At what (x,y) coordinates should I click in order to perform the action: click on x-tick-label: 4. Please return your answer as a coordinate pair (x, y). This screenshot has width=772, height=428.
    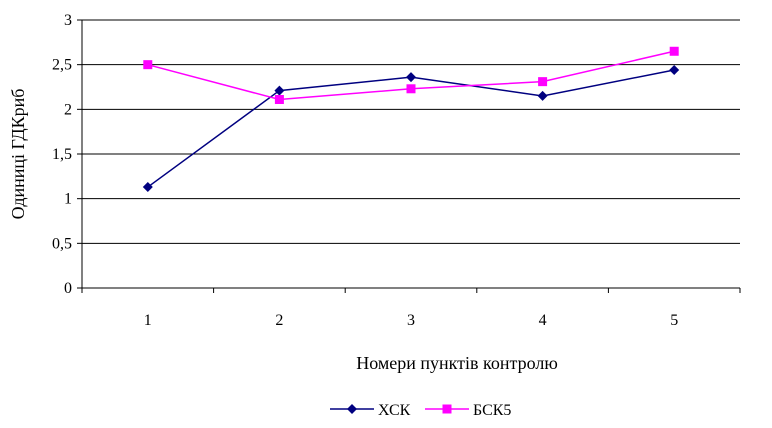
    Looking at the image, I should click on (543, 320).